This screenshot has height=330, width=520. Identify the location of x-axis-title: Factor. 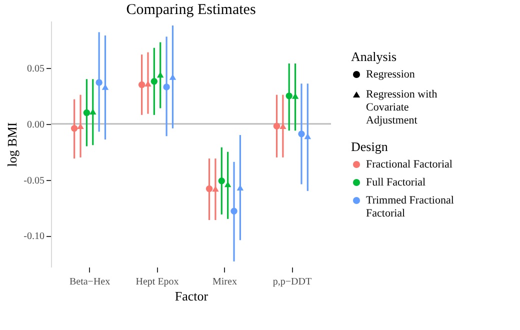
(191, 296).